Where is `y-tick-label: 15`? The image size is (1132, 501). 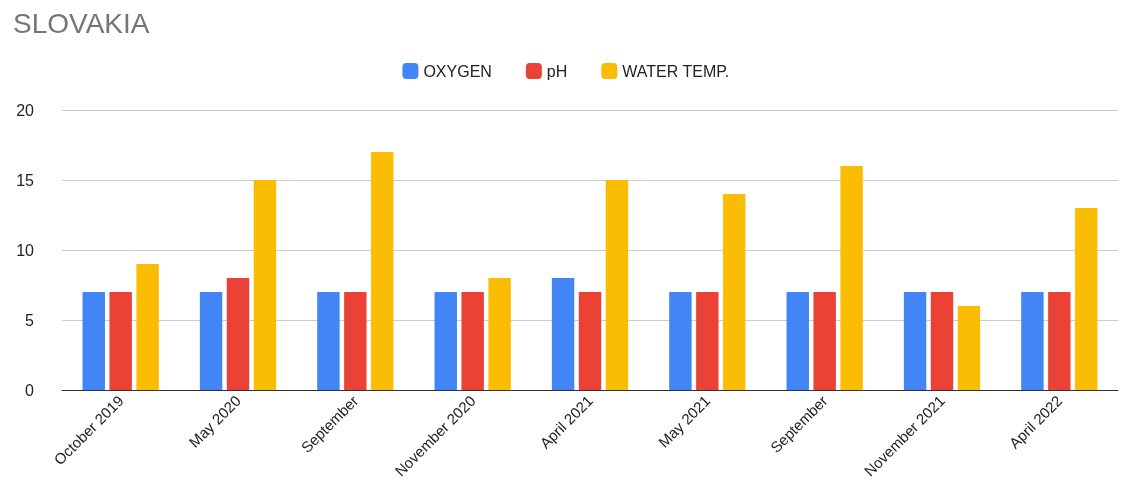
y-tick-label: 15 is located at coordinates (25, 180).